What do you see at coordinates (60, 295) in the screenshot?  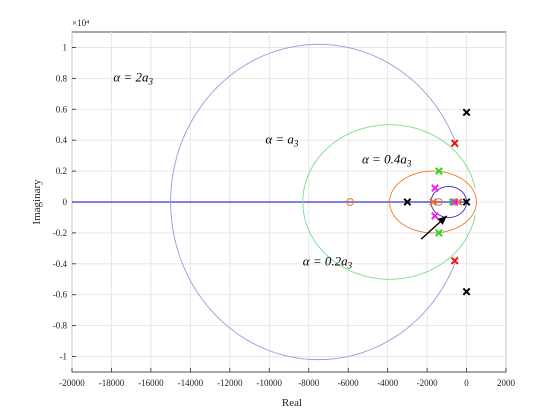 I see `y-tick-label: -0.6` at bounding box center [60, 295].